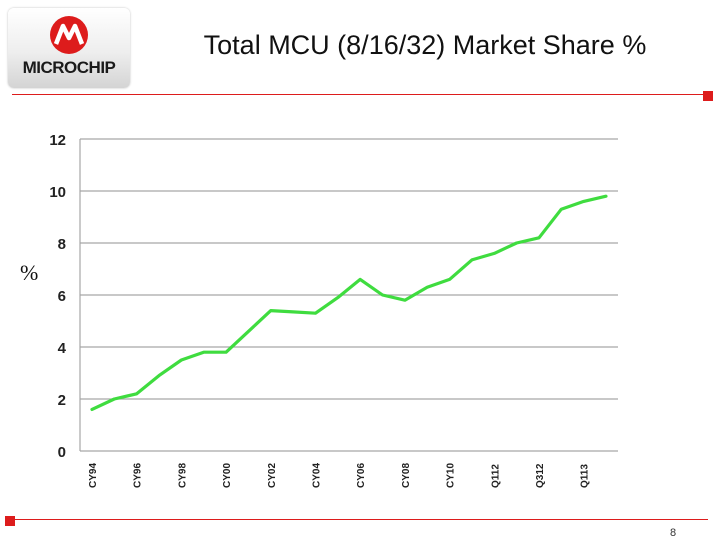 The height and width of the screenshot is (540, 720). I want to click on x-tick-label-CY98: CY98, so click(182, 475).